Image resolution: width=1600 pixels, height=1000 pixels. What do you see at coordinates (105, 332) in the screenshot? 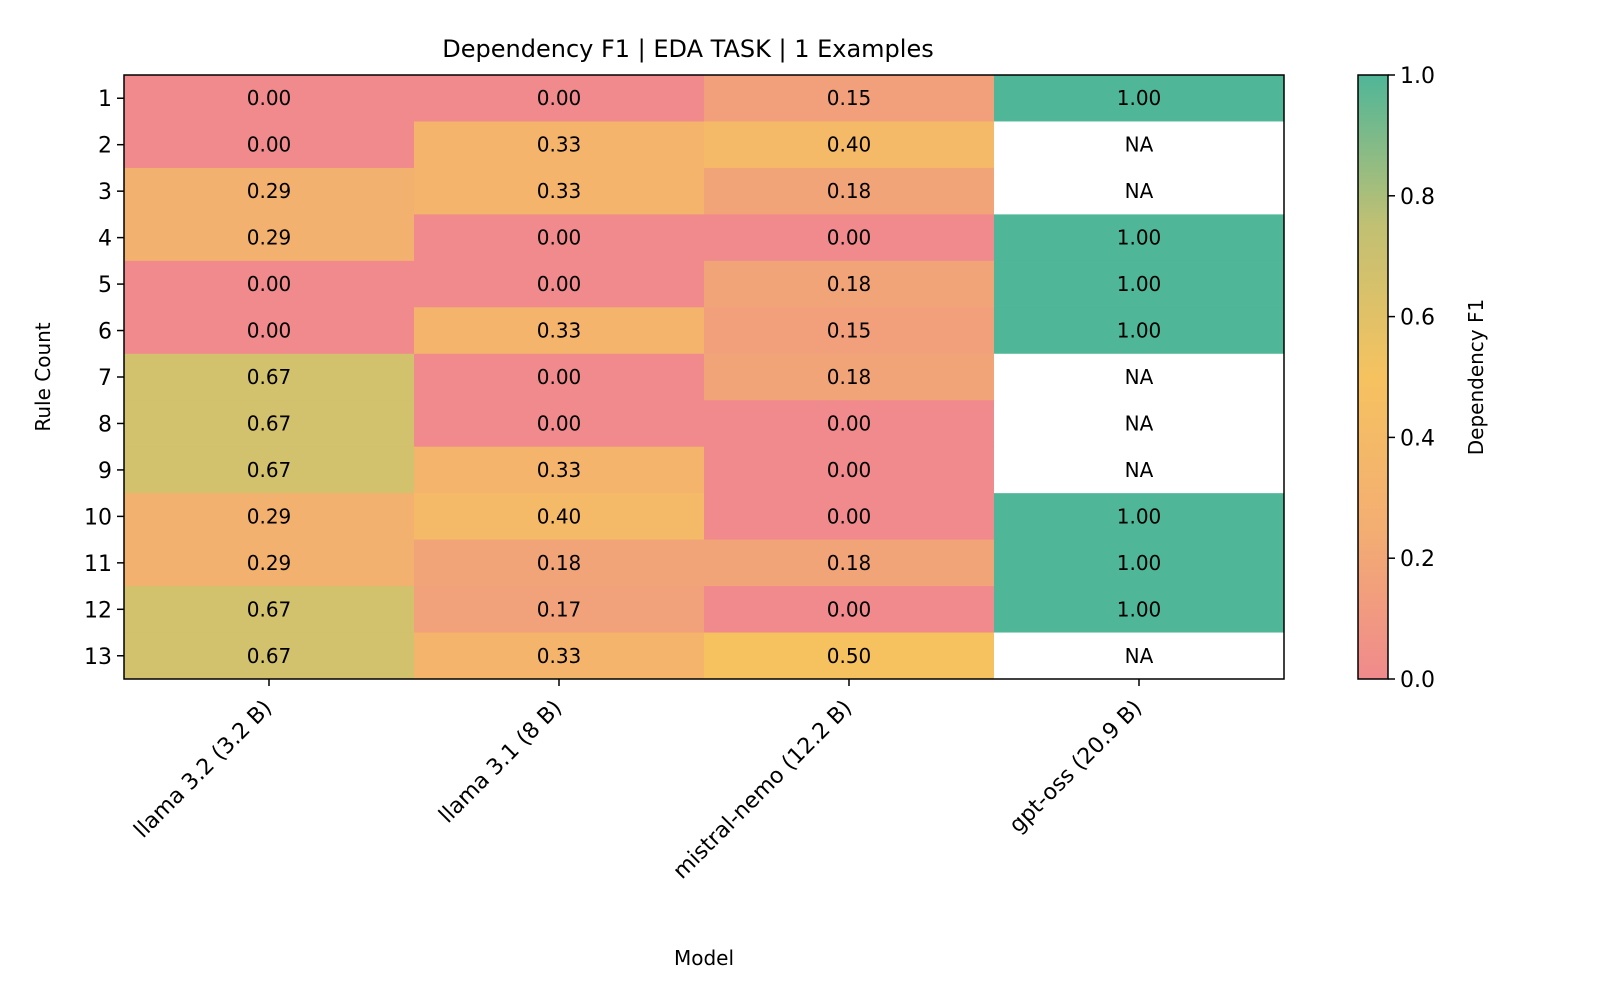
I see `y-tick-label: 6` at bounding box center [105, 332].